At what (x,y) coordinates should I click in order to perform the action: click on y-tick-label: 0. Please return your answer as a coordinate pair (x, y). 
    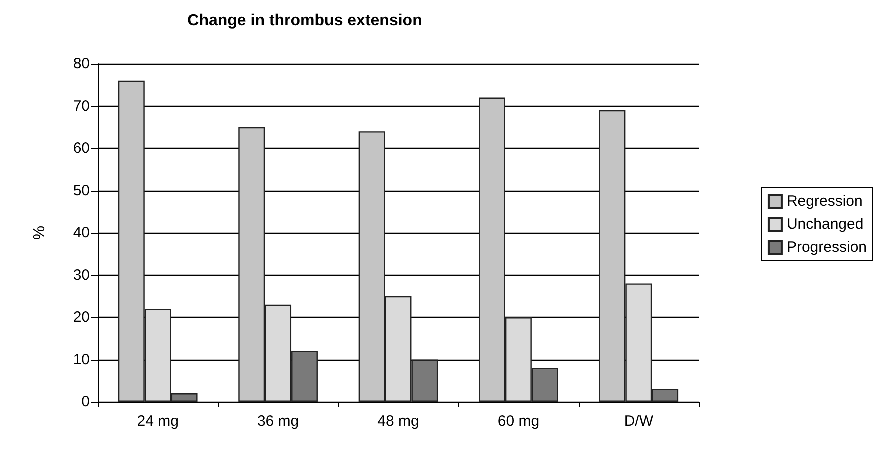
    Looking at the image, I should click on (86, 402).